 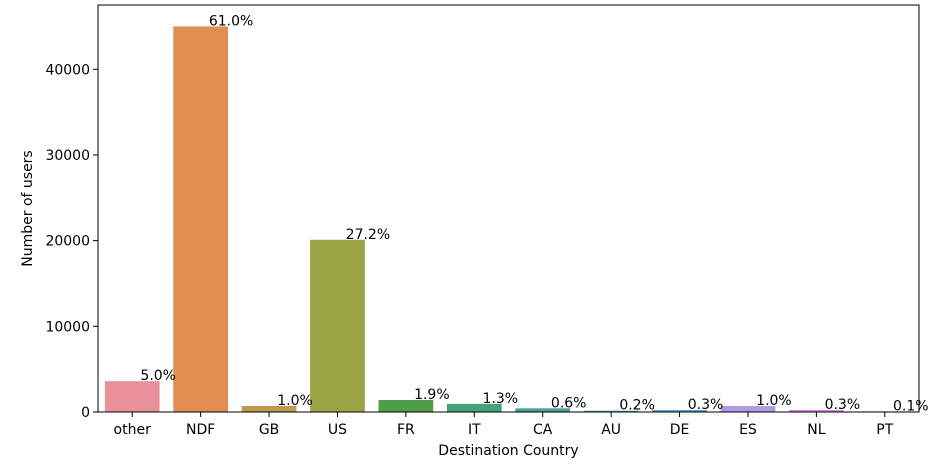 I want to click on y-tick-label-10000: 10000, so click(x=67, y=327).